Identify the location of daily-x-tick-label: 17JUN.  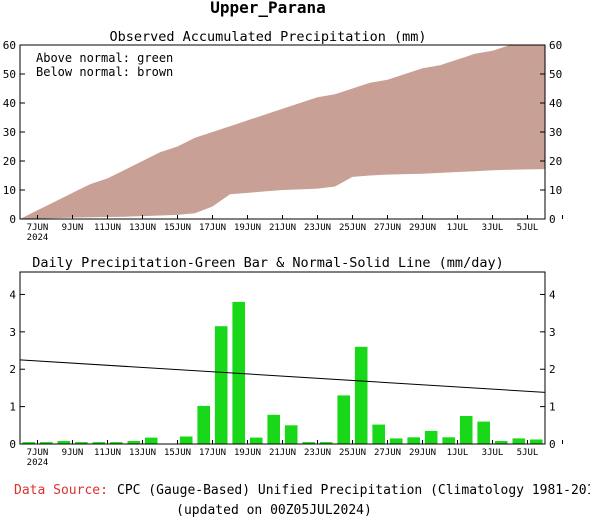
(212, 453).